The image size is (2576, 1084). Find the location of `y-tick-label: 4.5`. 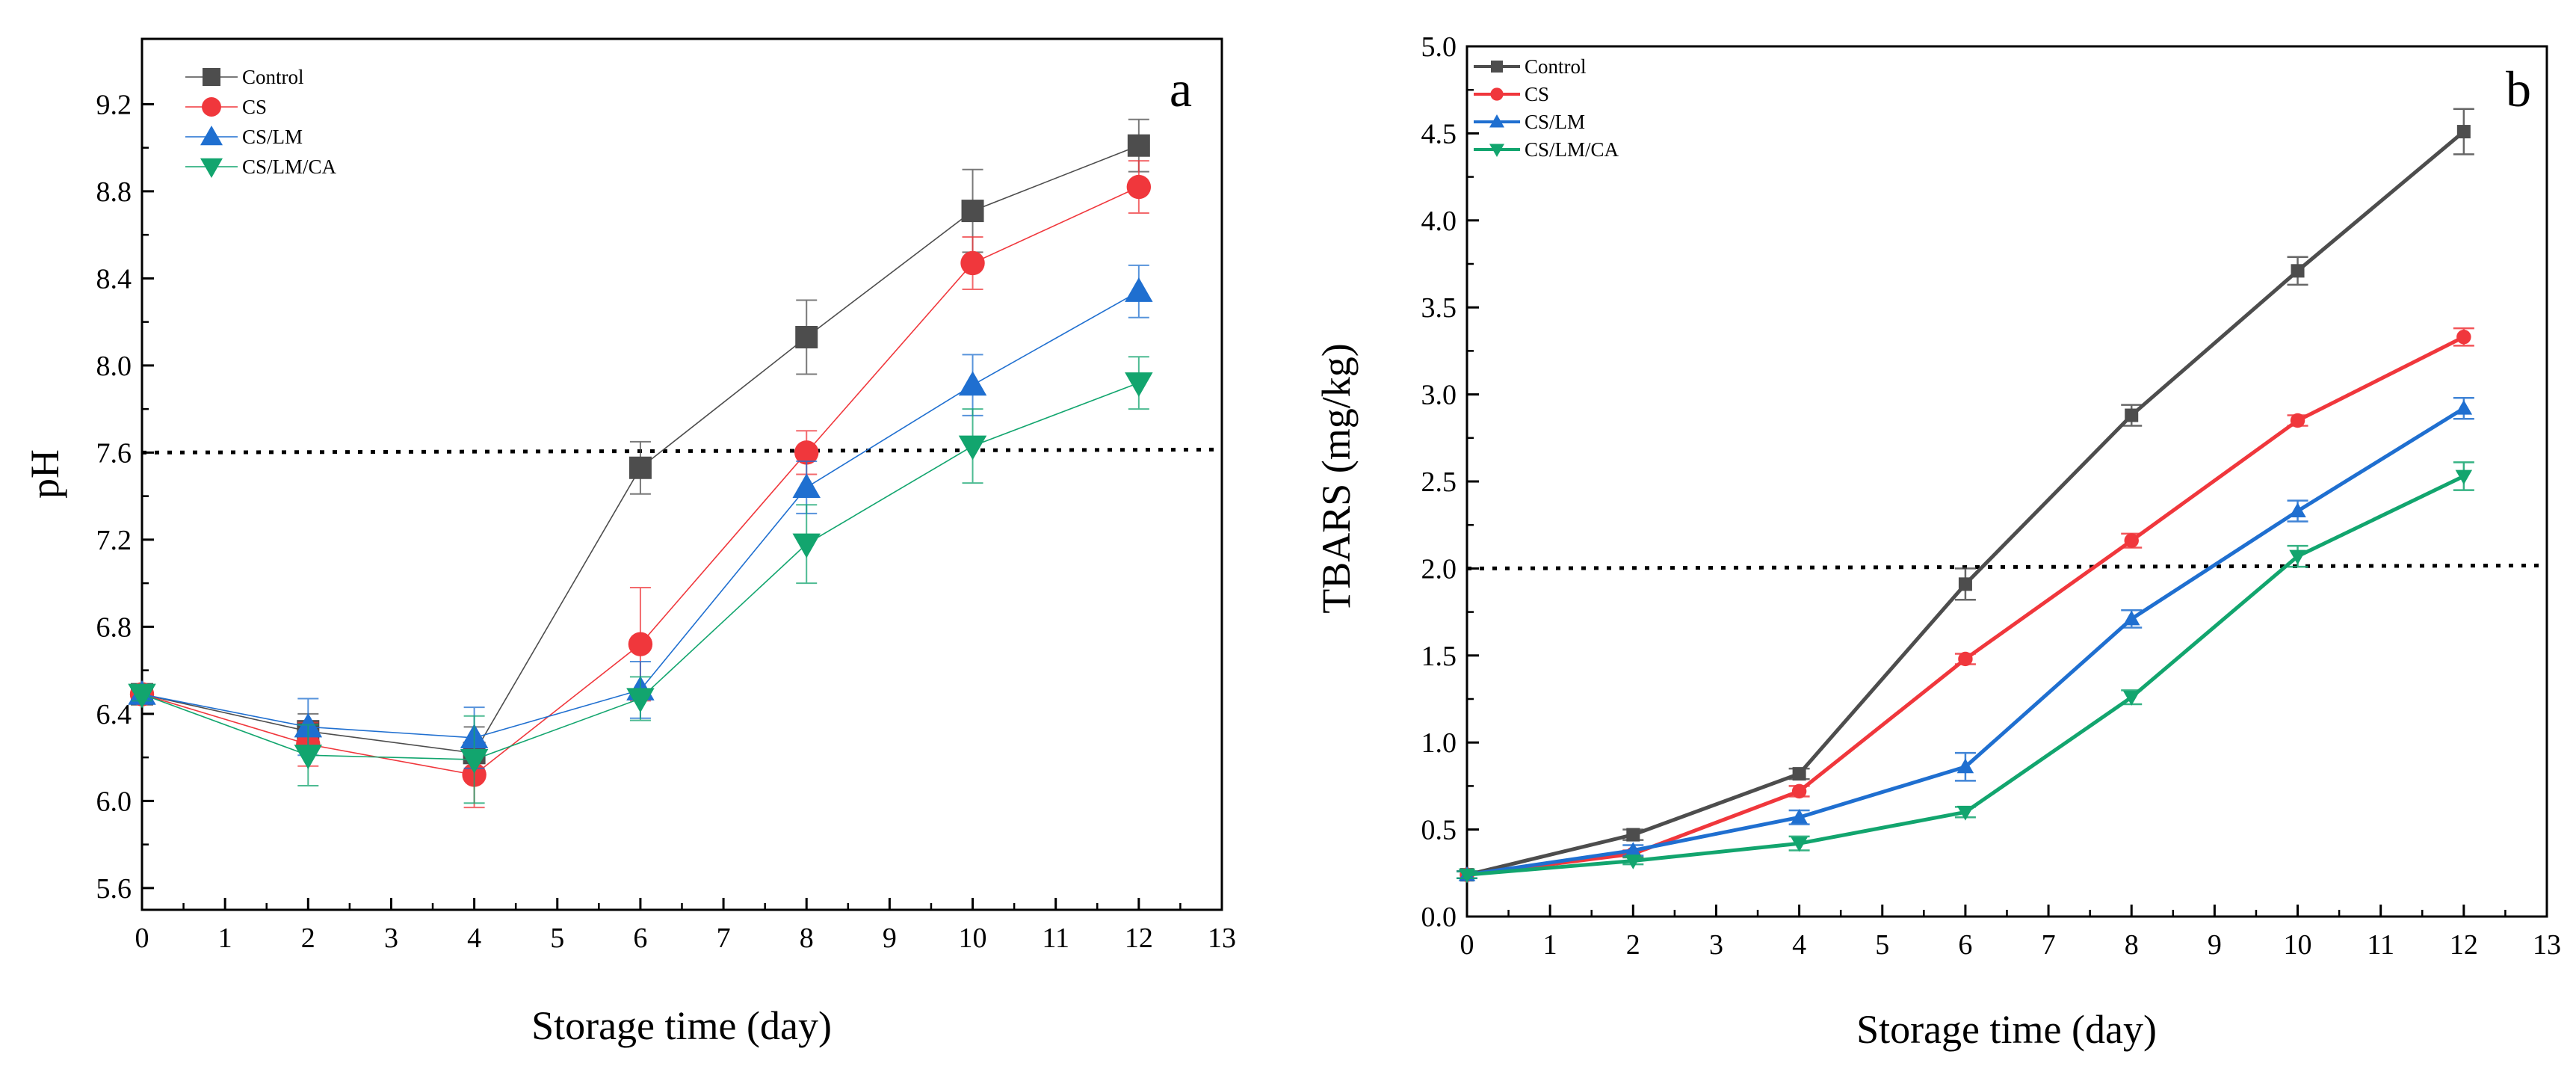

y-tick-label: 4.5 is located at coordinates (1439, 134).